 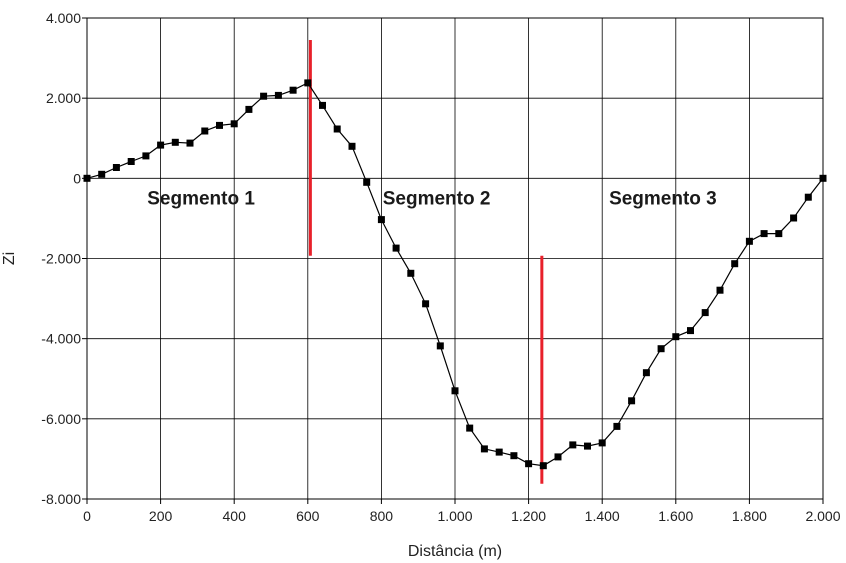 I want to click on y-tick-label: -2.000, so click(x=61, y=259).